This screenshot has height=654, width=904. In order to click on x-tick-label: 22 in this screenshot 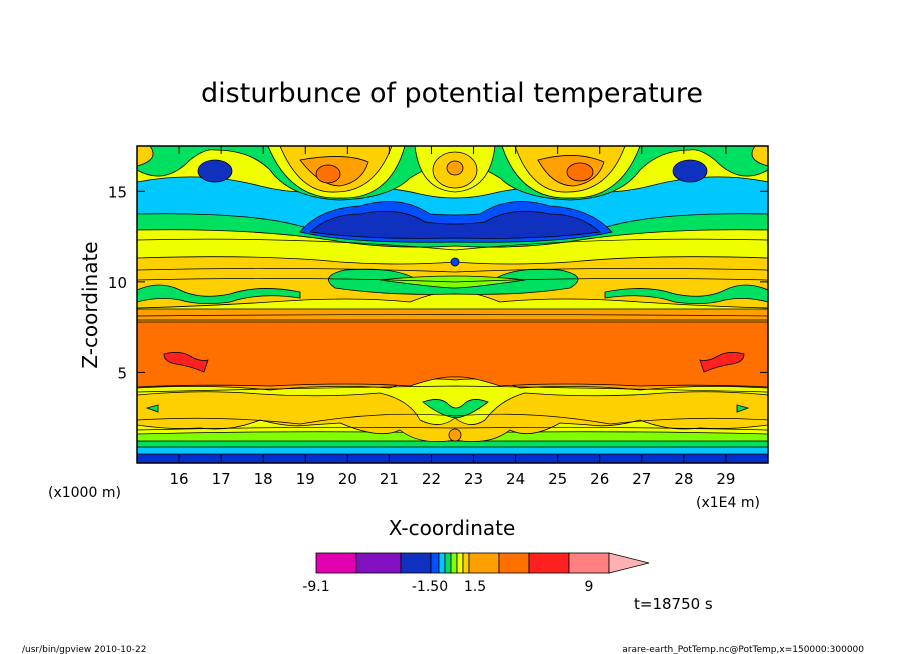, I will do `click(431, 479)`.